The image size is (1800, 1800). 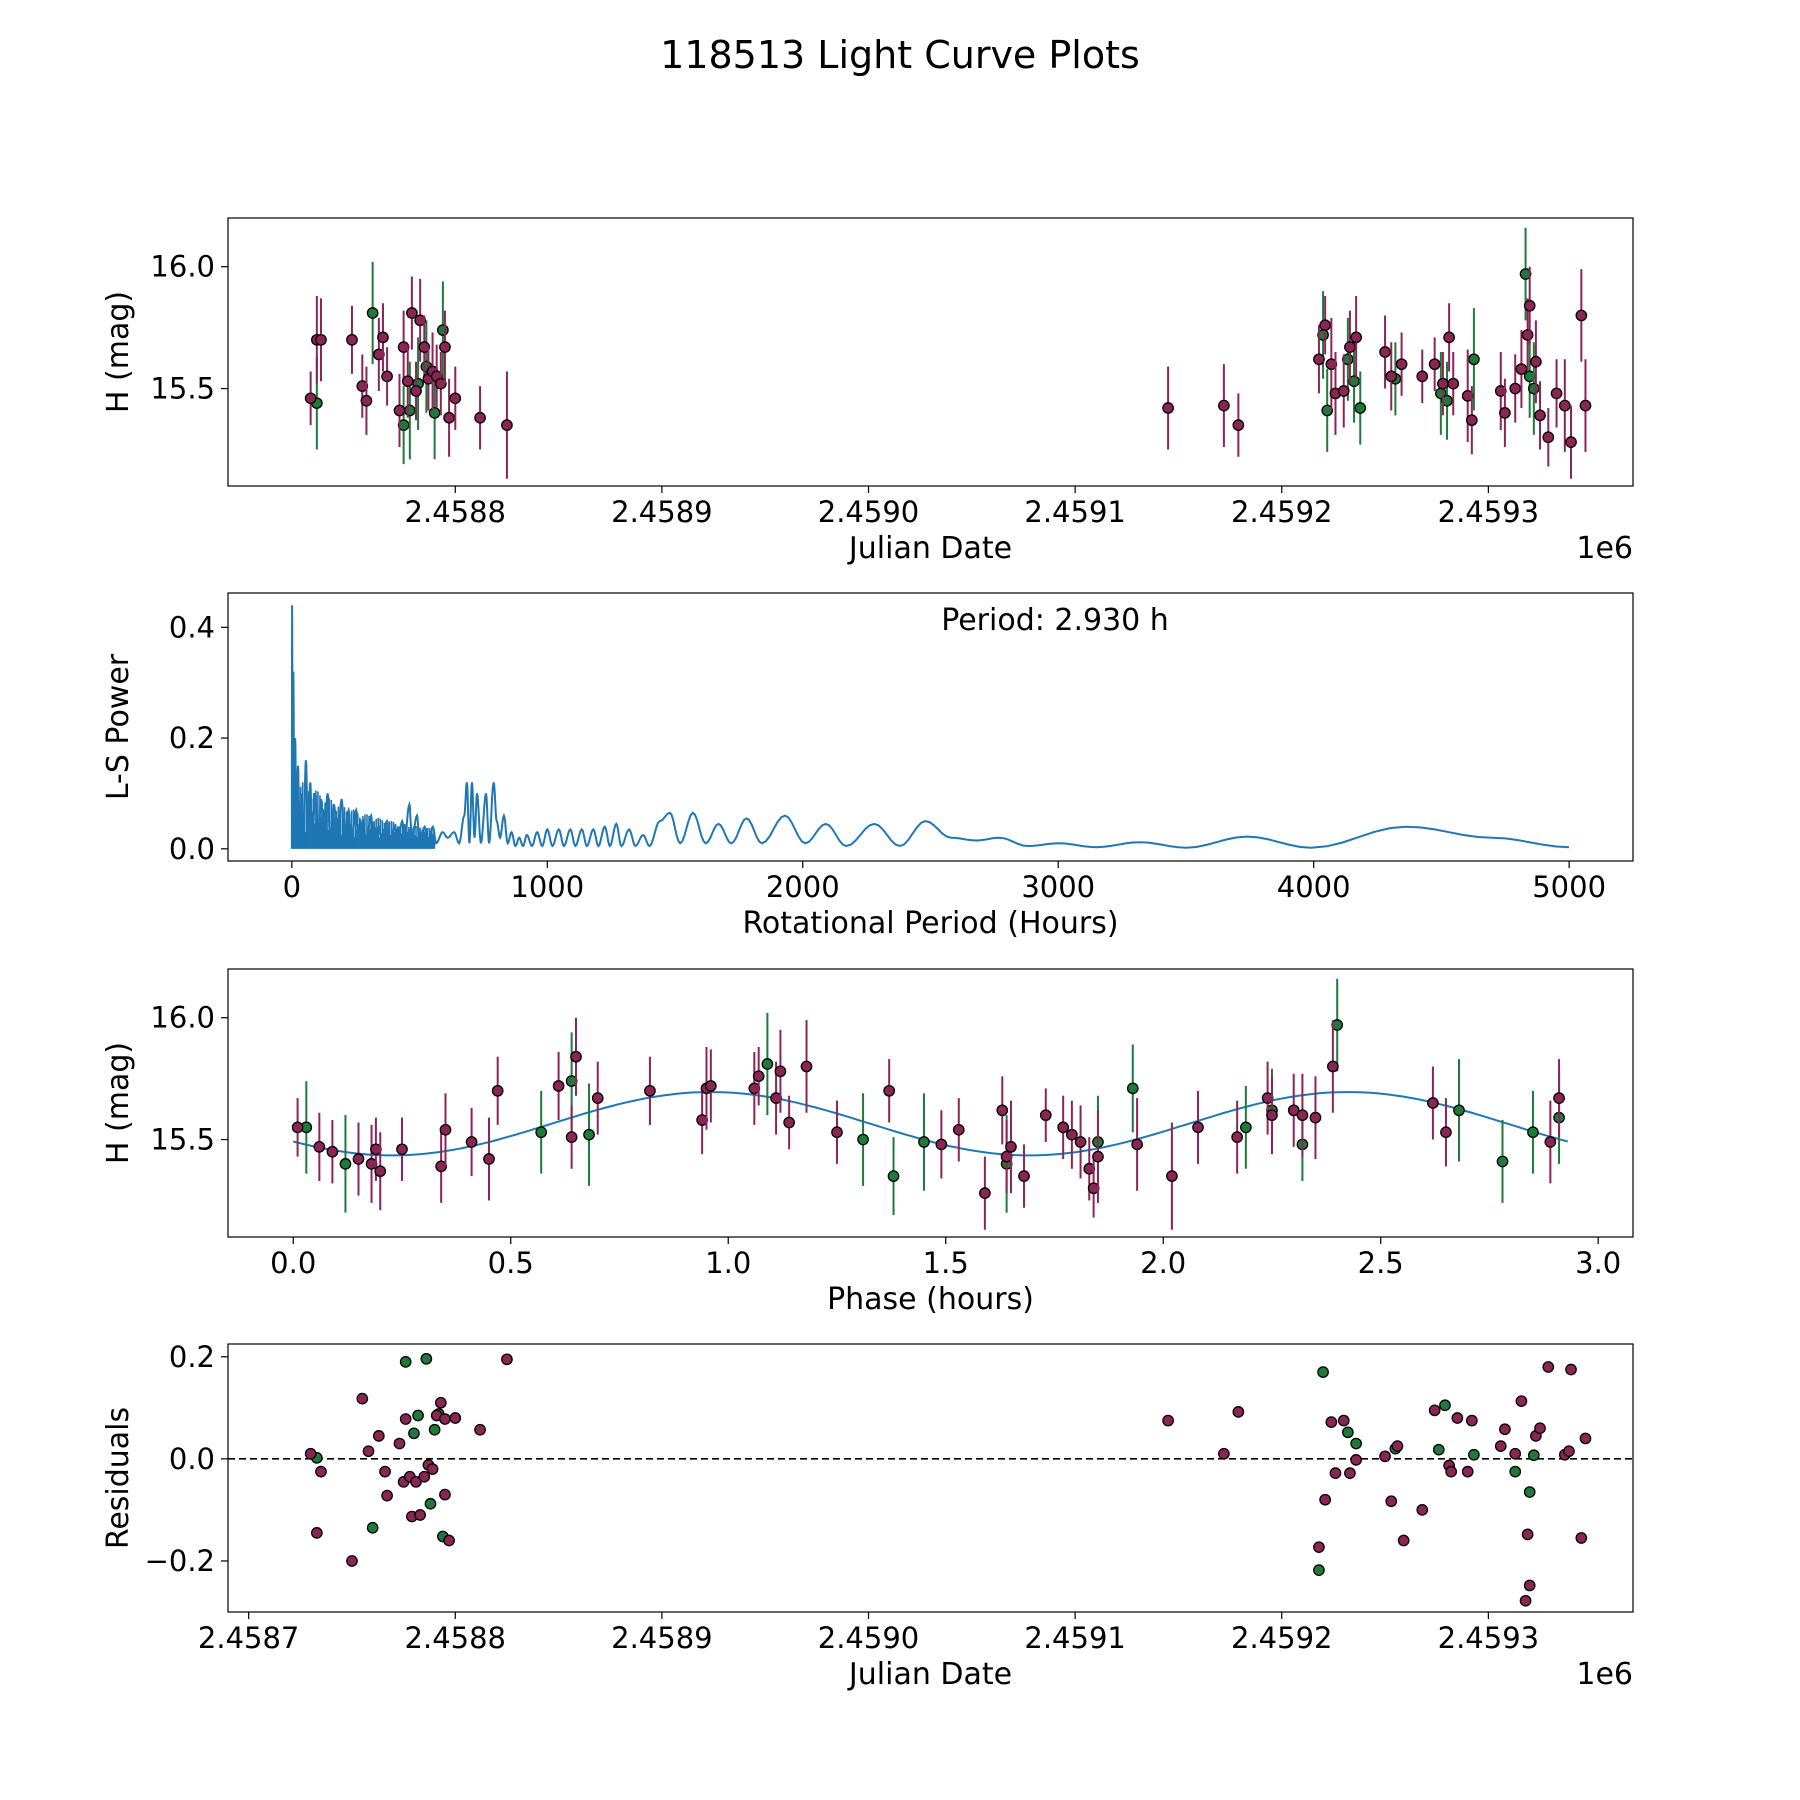 I want to click on periodogram-line, so click(x=930, y=727).